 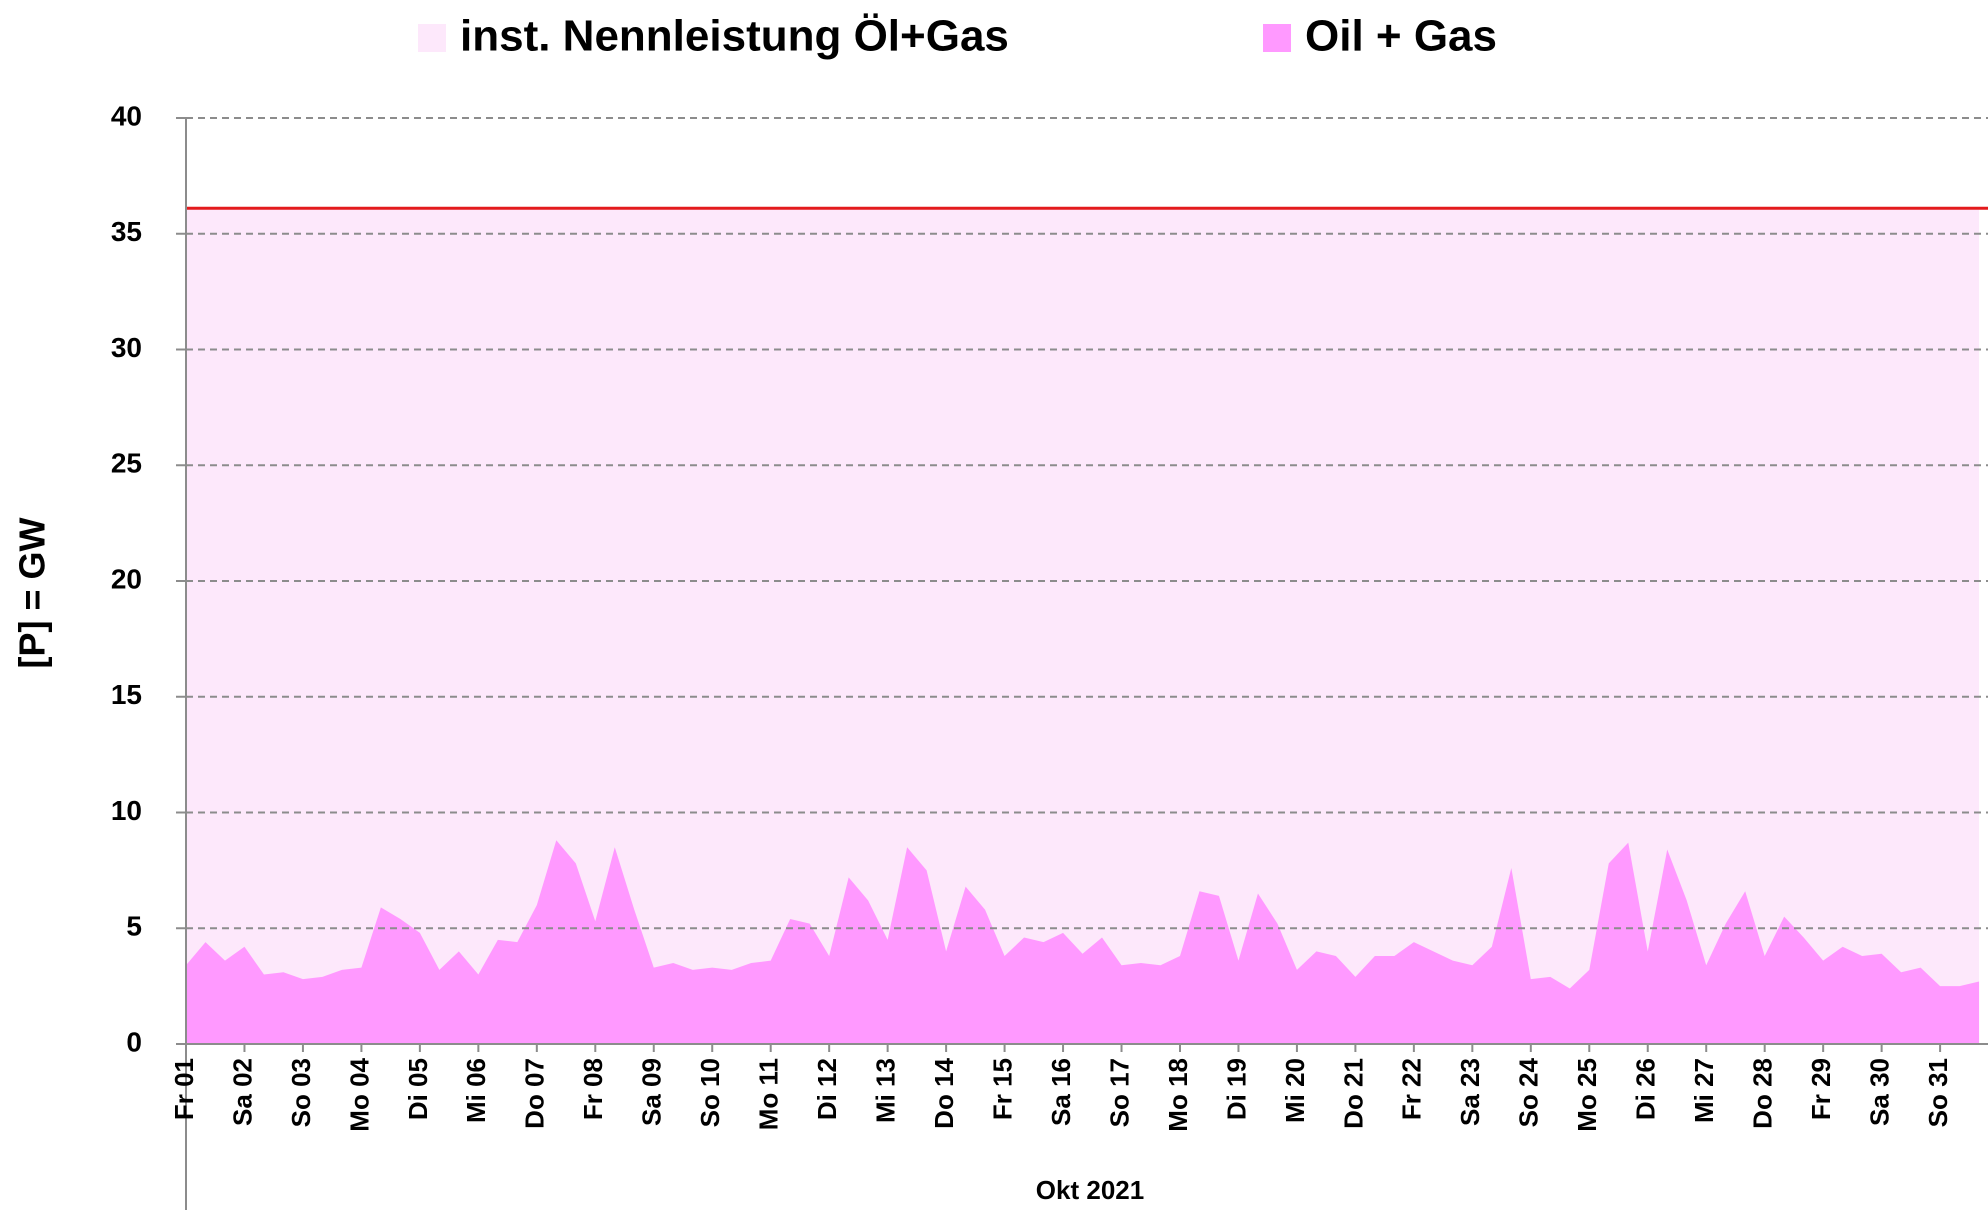 I want to click on x-tick-label: Di 19, so click(x=1236, y=1089).